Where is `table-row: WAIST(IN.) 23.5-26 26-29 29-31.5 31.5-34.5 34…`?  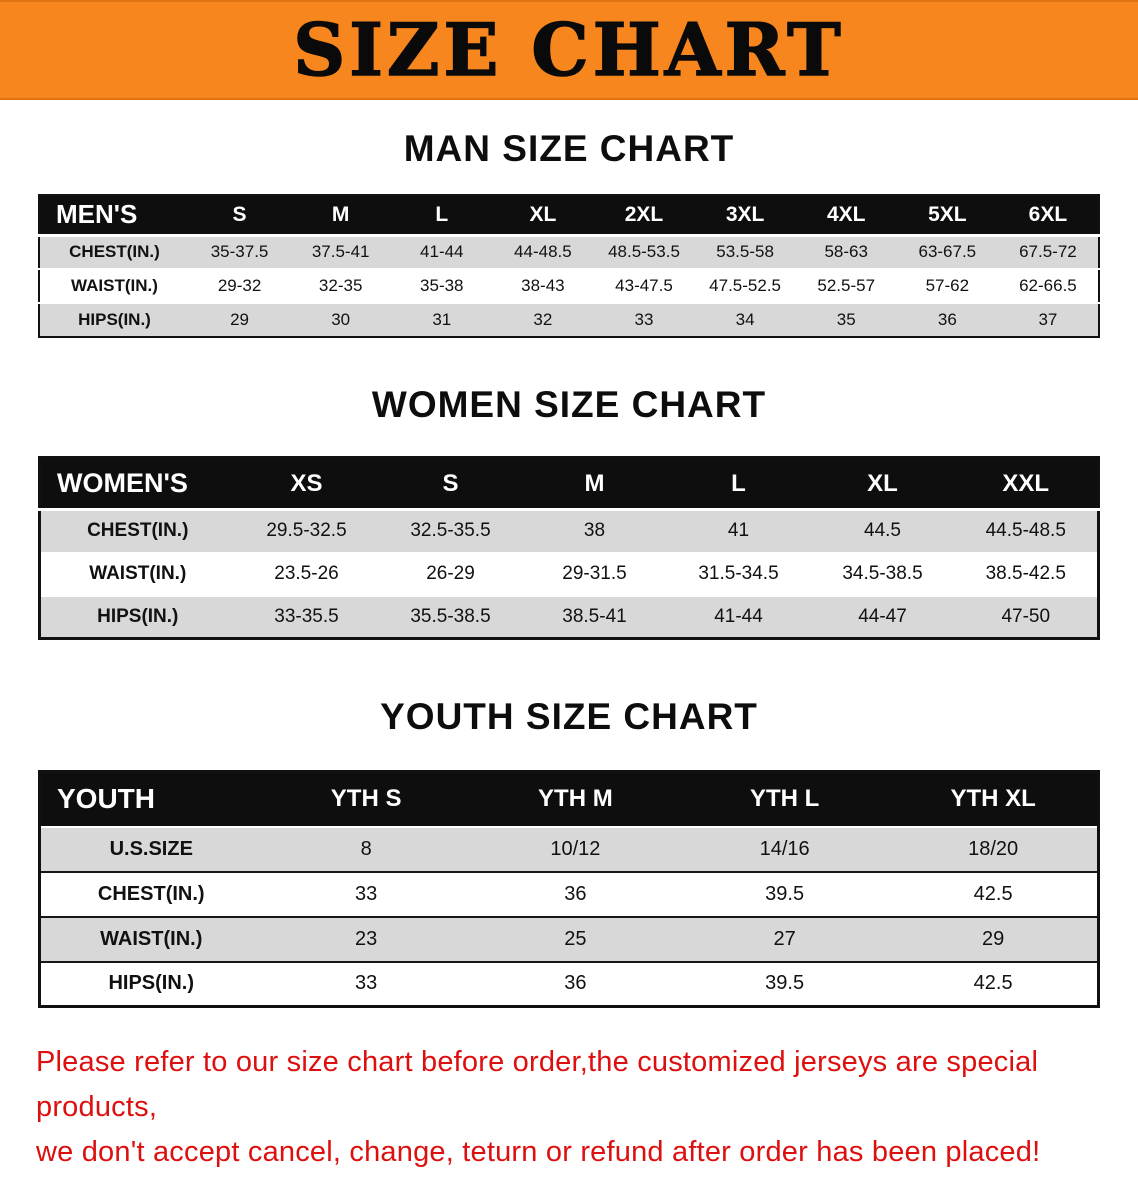
table-row: WAIST(IN.) 23.5-26 26-29 29-31.5 31.5-34.5 34… is located at coordinates (569, 574).